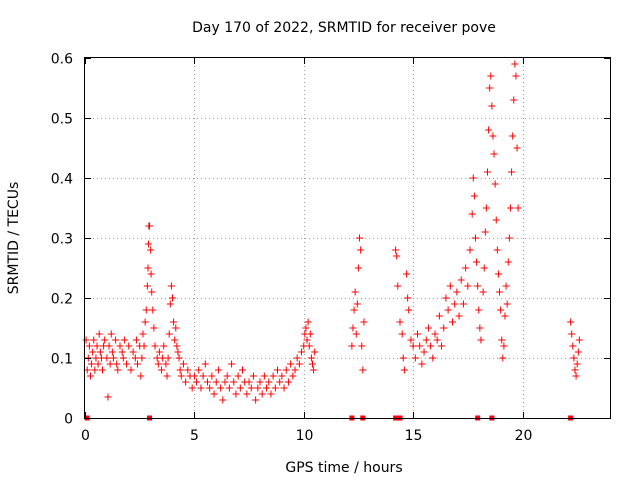 The width and height of the screenshot is (640, 480). Describe the element at coordinates (343, 468) in the screenshot. I see `x-axis-label: GPS time / hours` at that location.